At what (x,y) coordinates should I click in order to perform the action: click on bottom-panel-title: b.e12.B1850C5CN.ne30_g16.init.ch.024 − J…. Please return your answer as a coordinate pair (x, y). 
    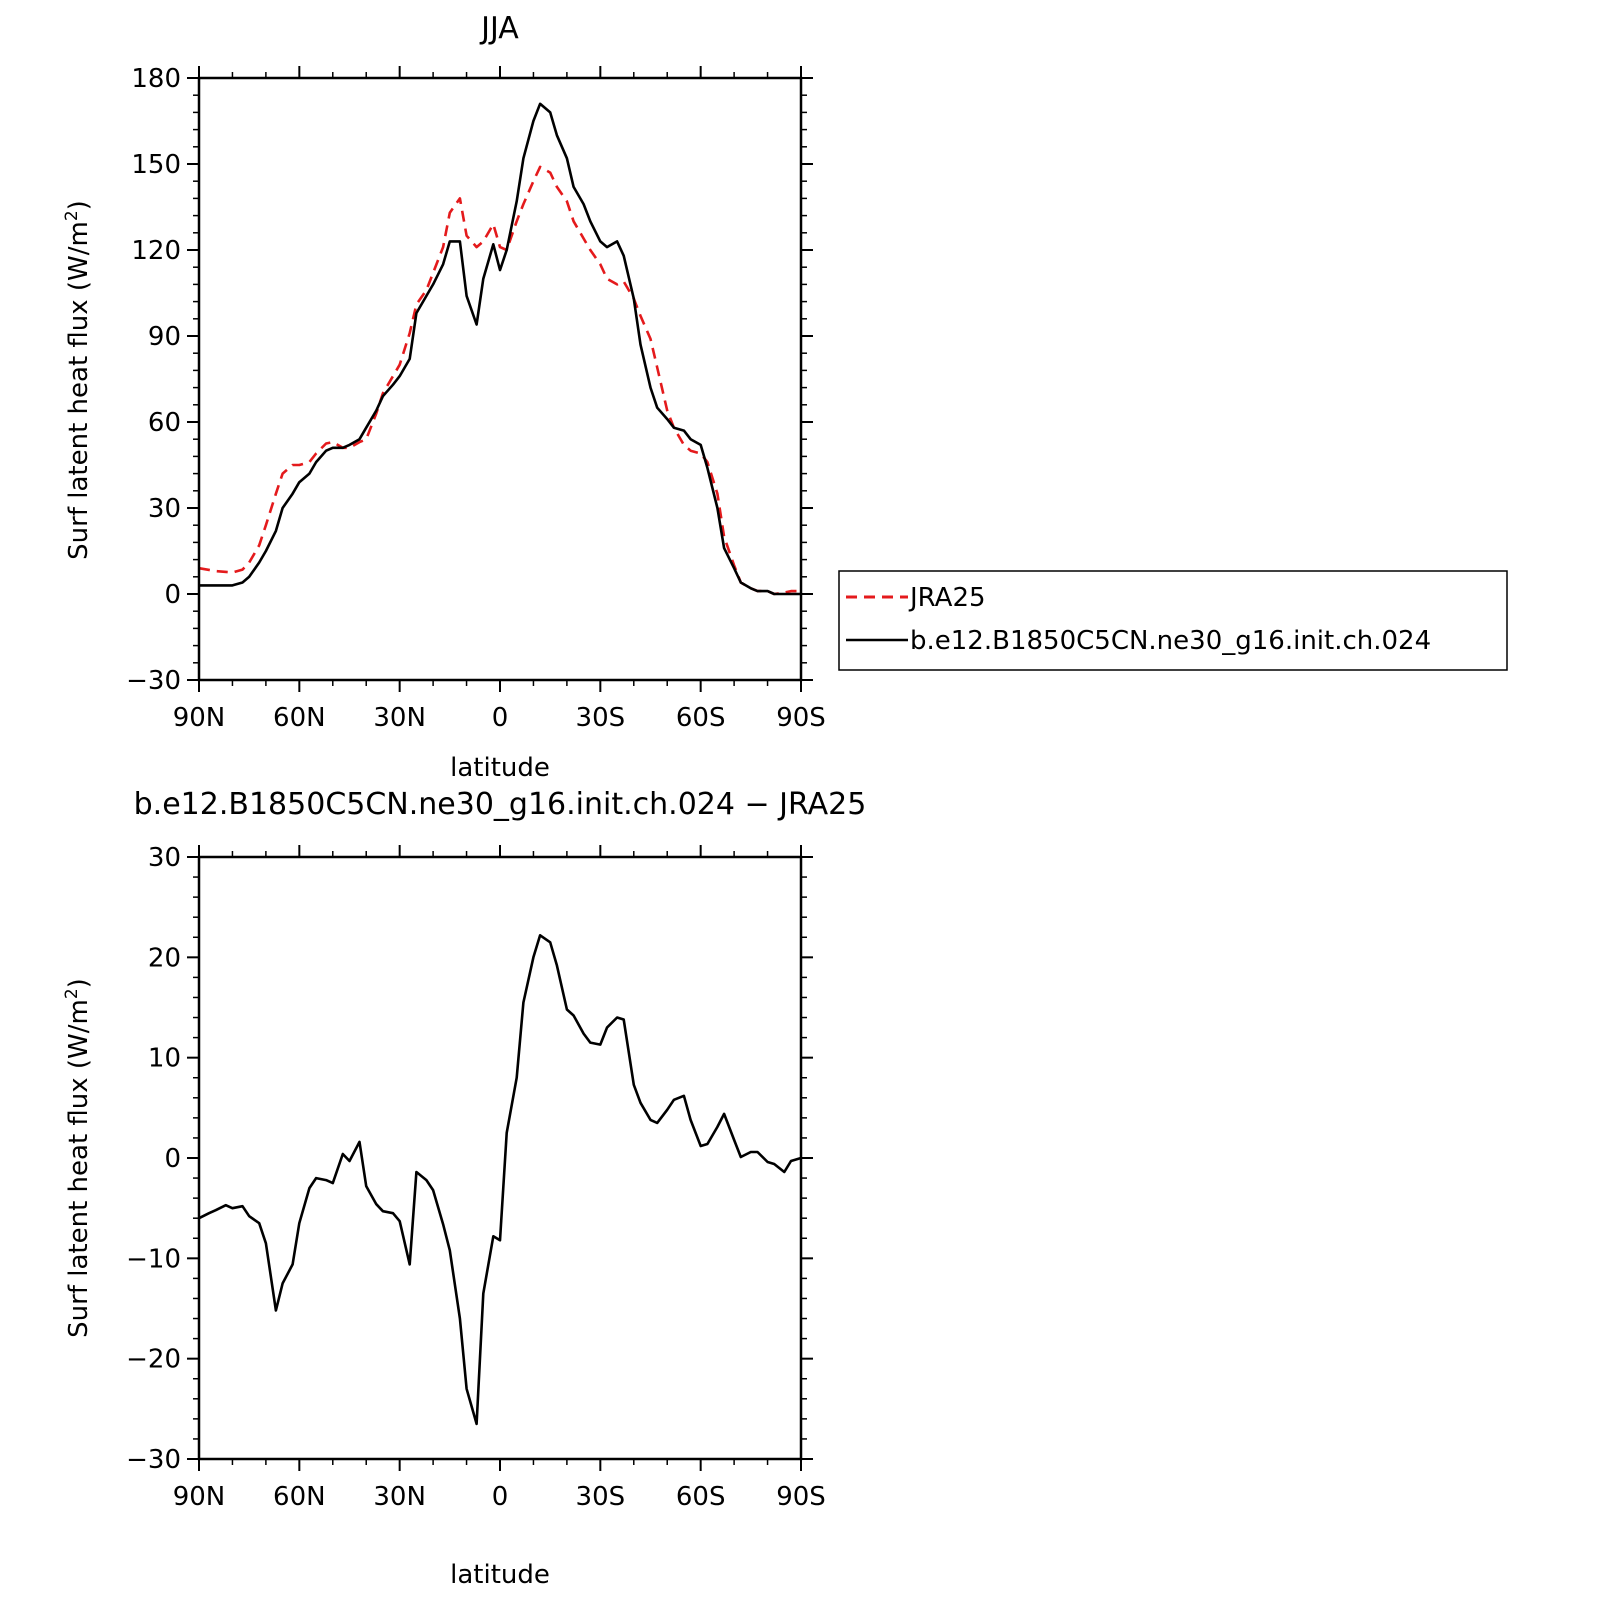
    Looking at the image, I should click on (500, 804).